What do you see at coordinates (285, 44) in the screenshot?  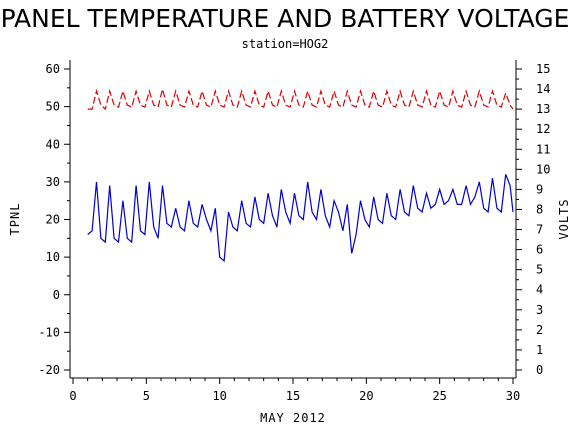 I see `chart-subtitle: station=HOG2` at bounding box center [285, 44].